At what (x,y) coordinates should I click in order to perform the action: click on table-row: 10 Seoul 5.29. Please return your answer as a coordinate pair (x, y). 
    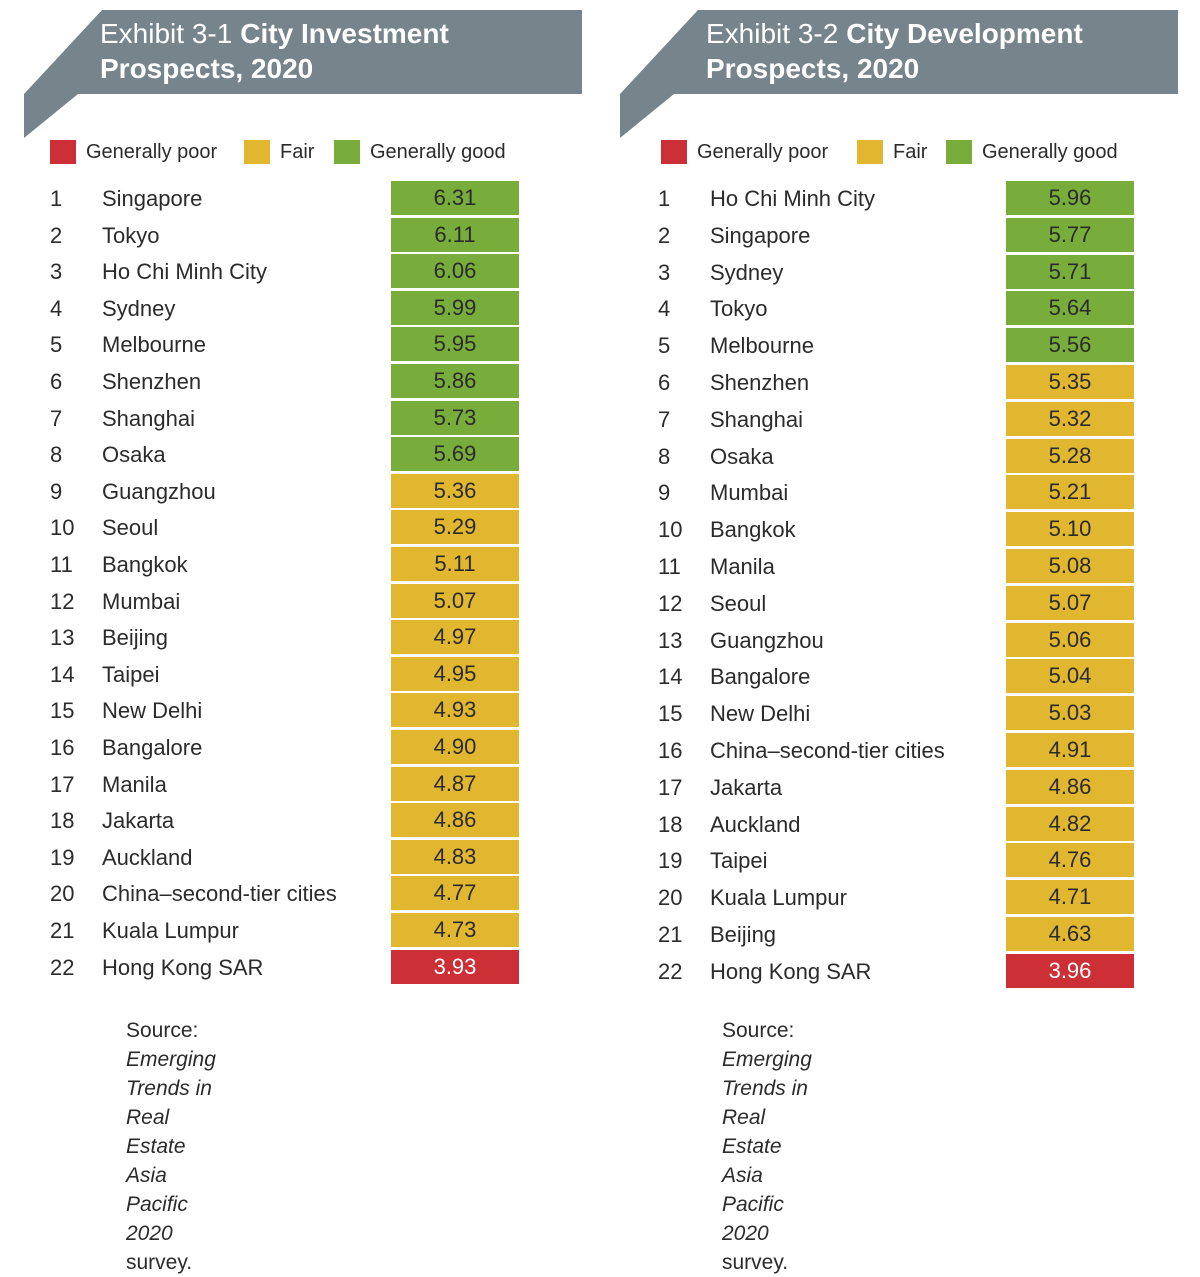
    Looking at the image, I should click on (300, 528).